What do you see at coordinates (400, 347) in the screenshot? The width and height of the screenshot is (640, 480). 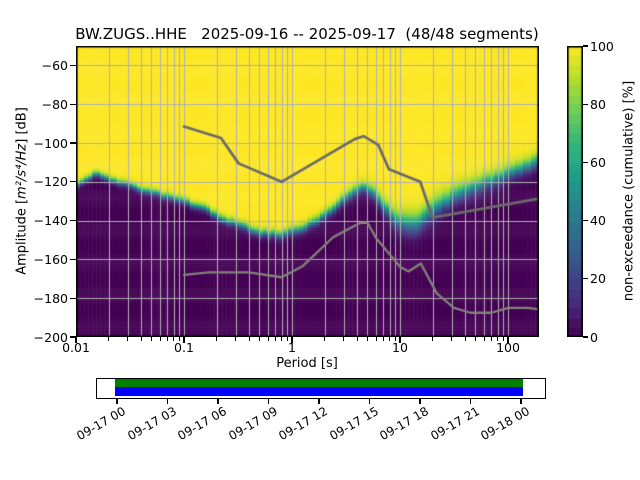 I see `x-tick-label: 10` at bounding box center [400, 347].